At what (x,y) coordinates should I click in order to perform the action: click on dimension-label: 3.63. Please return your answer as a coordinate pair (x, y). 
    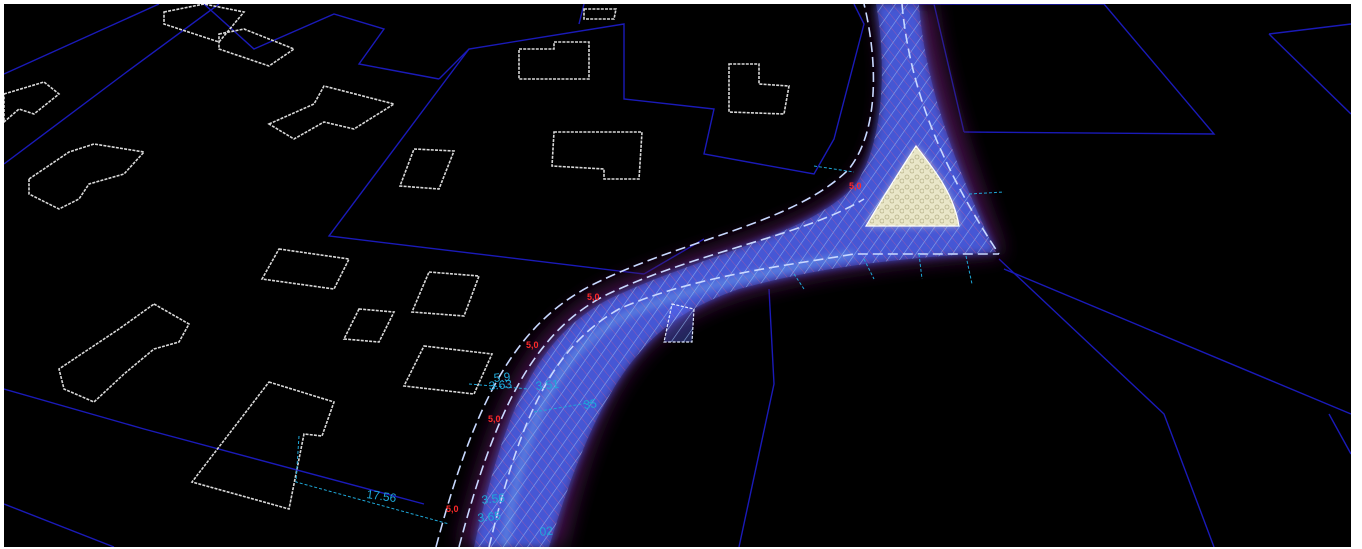
    Looking at the image, I should click on (500, 385).